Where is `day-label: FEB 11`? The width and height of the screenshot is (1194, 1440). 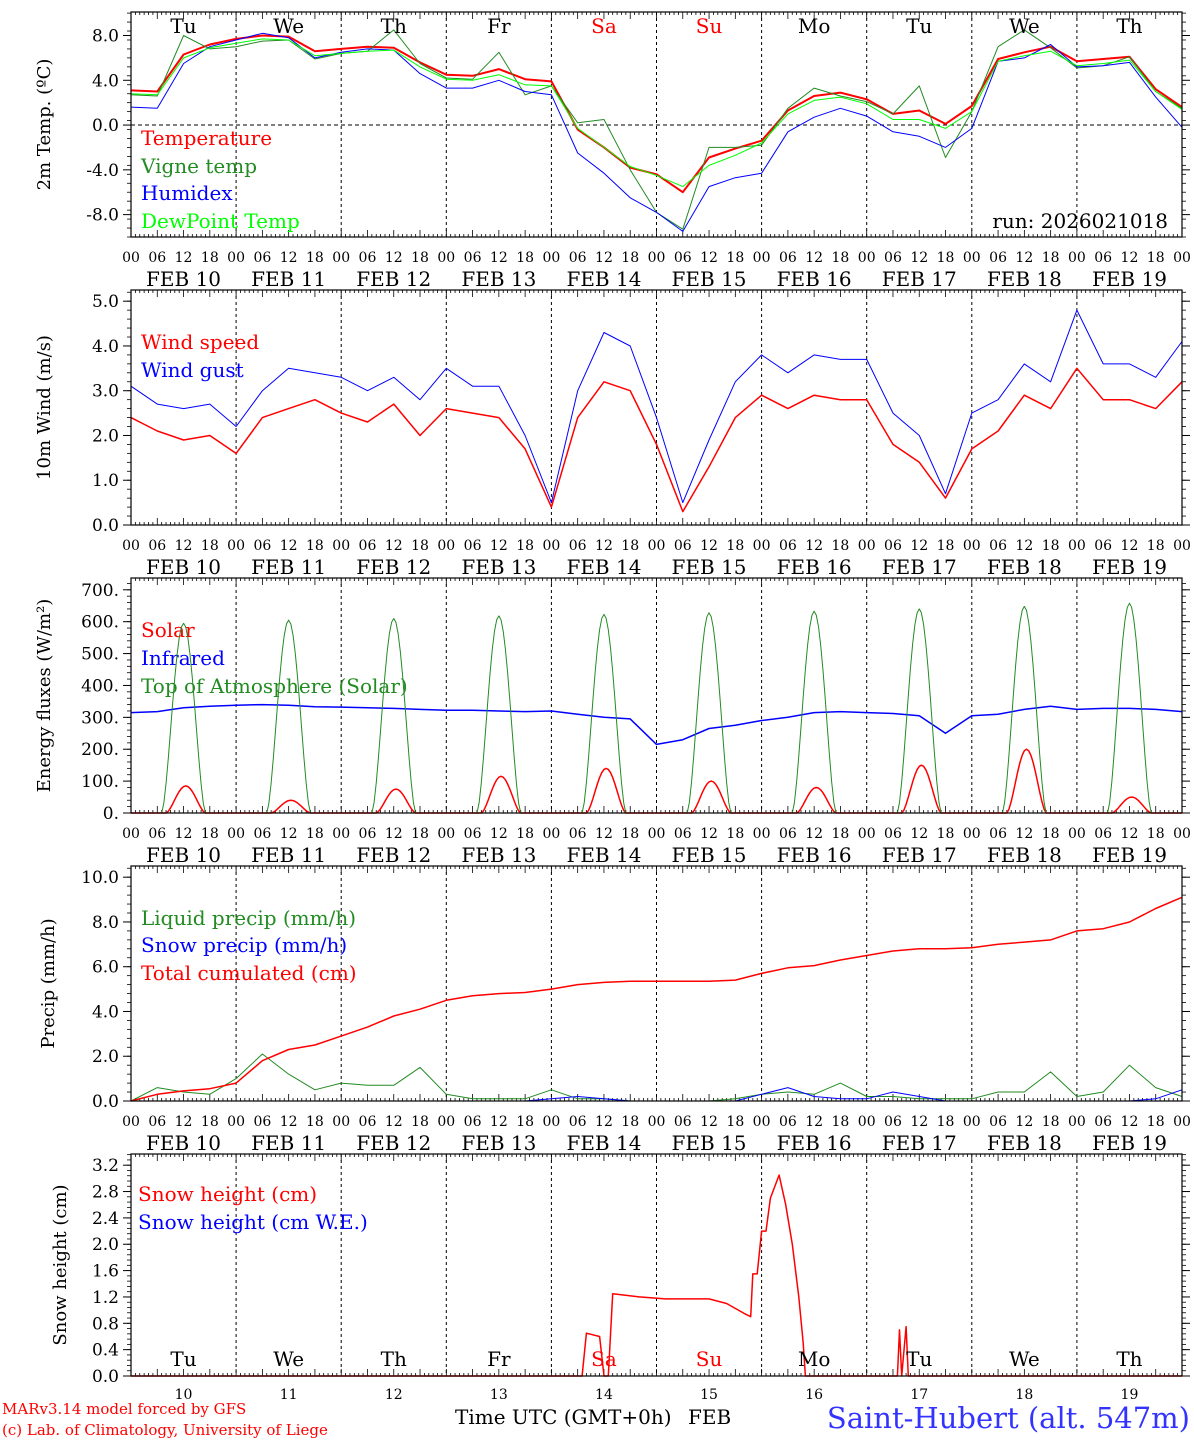
day-label: FEB 11 is located at coordinates (288, 567).